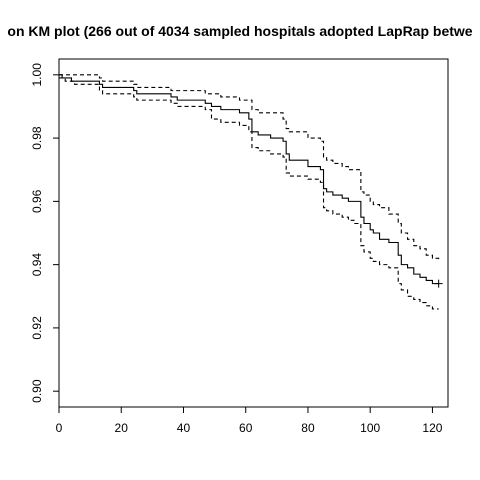 This screenshot has height=480, width=480. I want to click on x-tick-label: 120, so click(432, 428).